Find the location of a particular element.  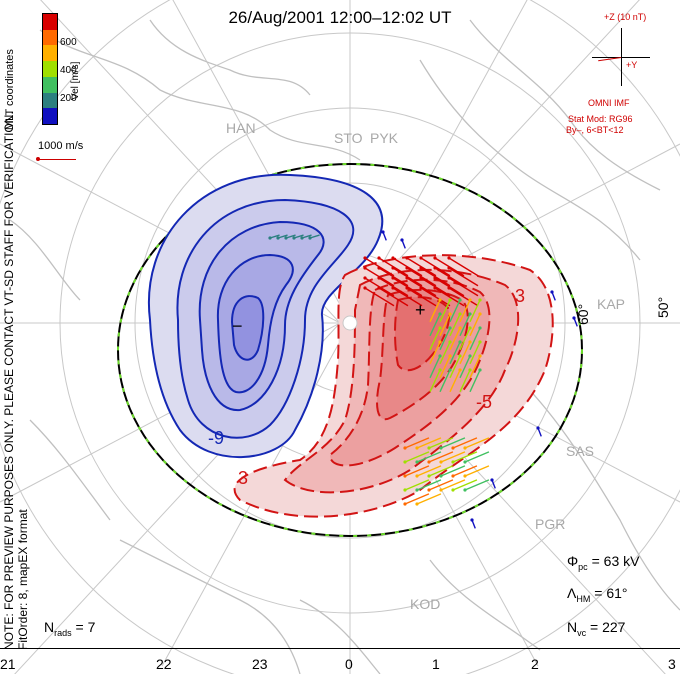

map-title: 26/Aug/2001 12:00–12:02 UT is located at coordinates (340, 17).